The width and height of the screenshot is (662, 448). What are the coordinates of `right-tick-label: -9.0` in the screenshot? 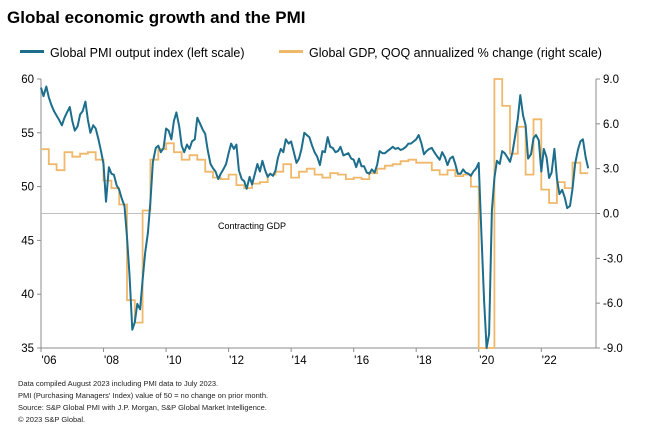 It's located at (613, 349).